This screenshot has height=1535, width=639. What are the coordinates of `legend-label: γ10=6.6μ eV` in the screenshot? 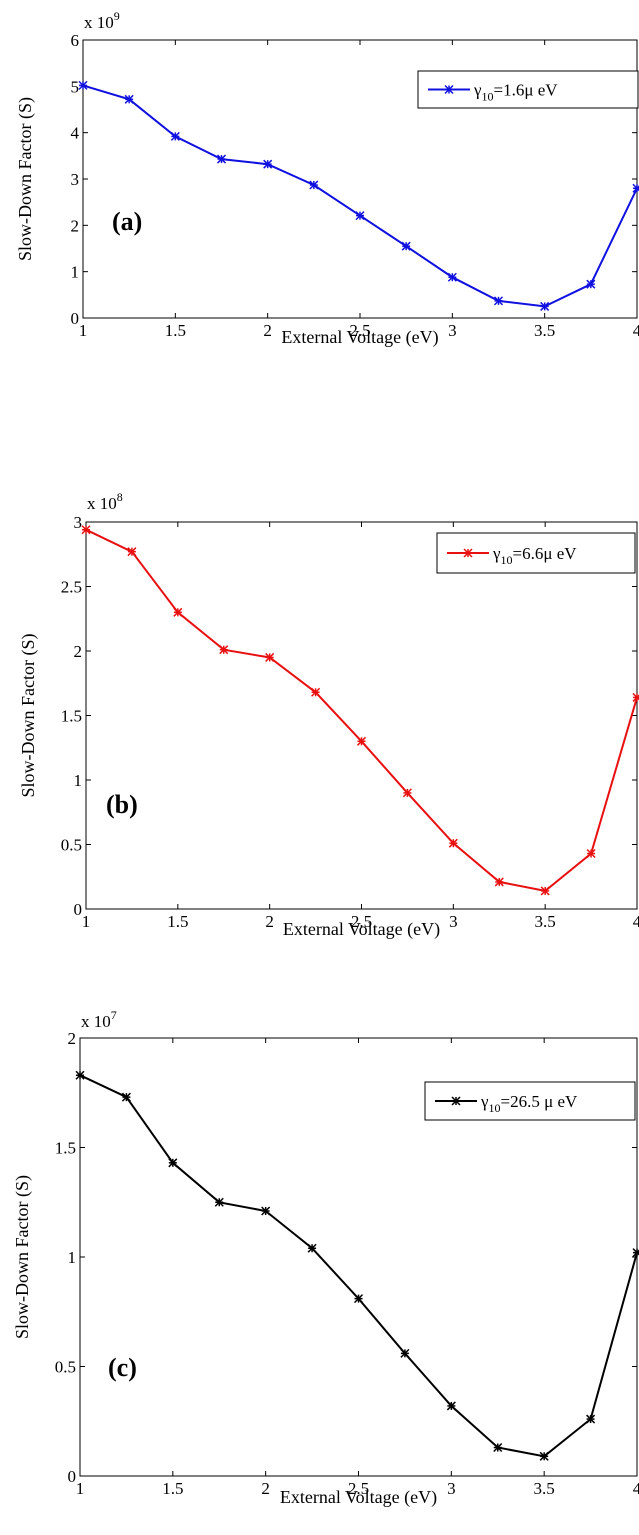 It's located at (534, 555).